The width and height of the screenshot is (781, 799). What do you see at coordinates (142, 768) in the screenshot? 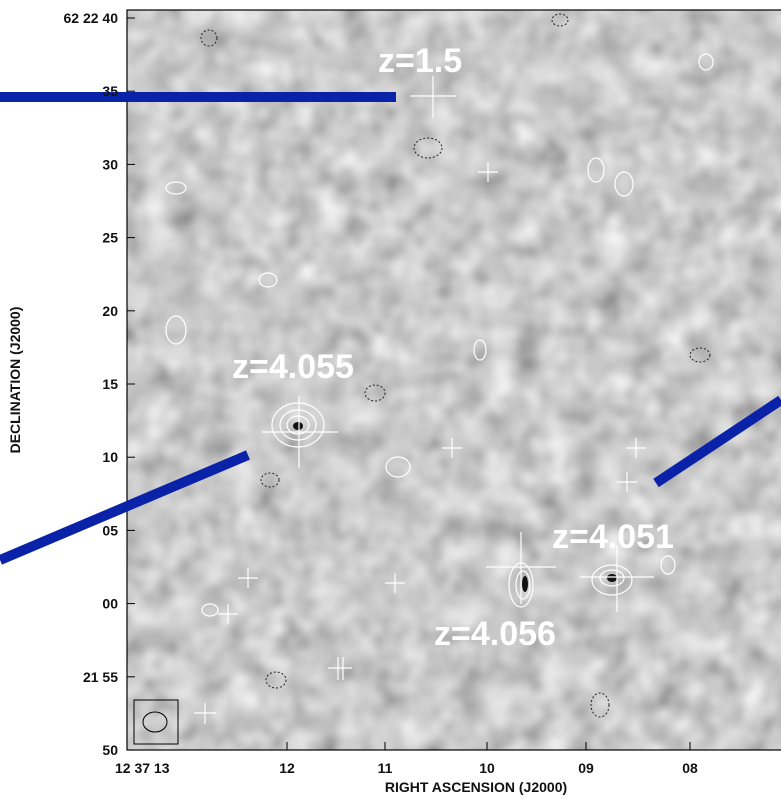
I see `x-tick-label: 12 37 13` at bounding box center [142, 768].